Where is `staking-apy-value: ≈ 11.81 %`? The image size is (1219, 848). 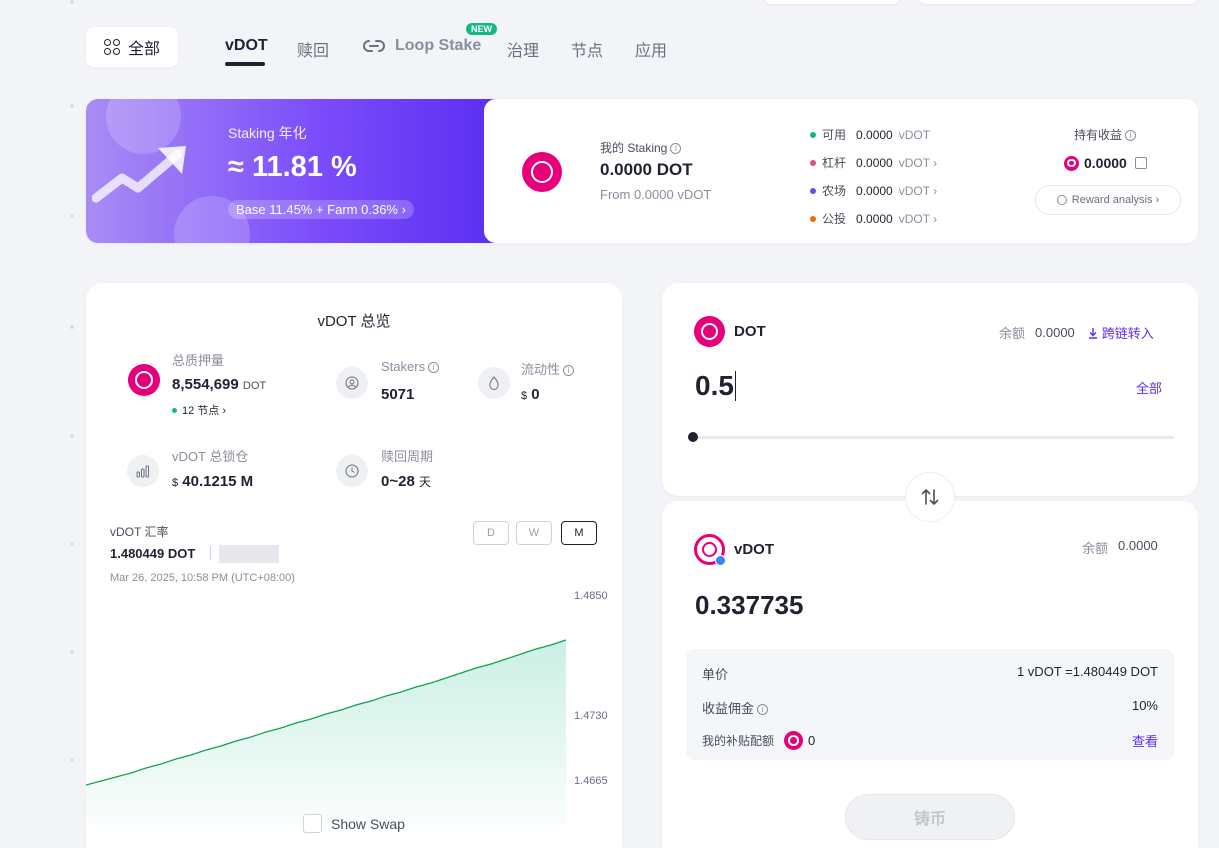
staking-apy-value: ≈ 11.81 % is located at coordinates (292, 167).